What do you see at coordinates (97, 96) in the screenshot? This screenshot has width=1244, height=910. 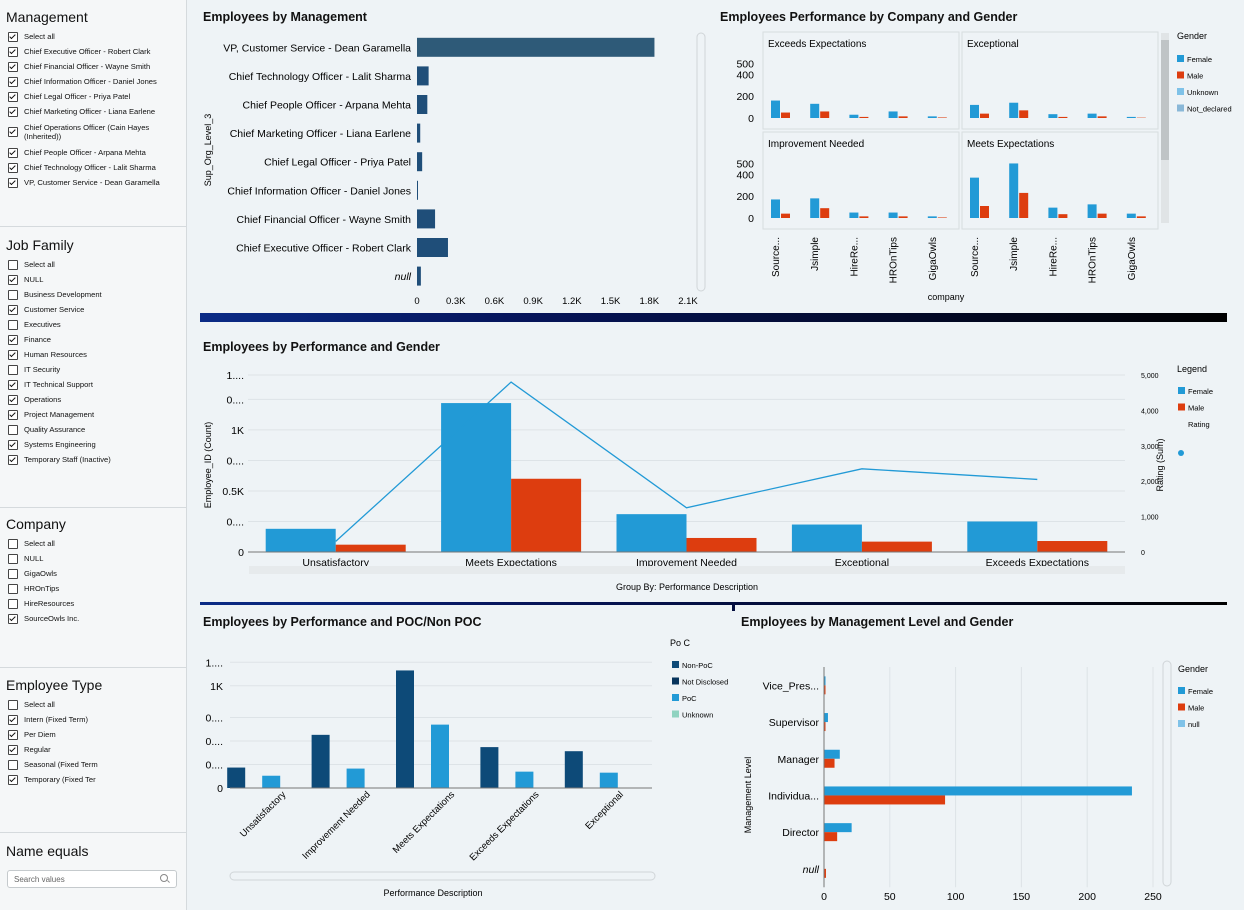 I see `filter-option: Chief Legal Officer - Priya Patel` at bounding box center [97, 96].